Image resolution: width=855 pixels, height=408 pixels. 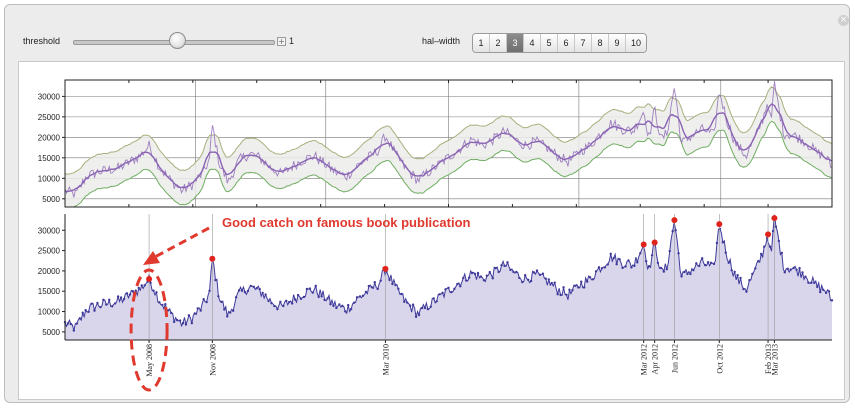 What do you see at coordinates (566, 43) in the screenshot?
I see `halfwidth-option-6: 6` at bounding box center [566, 43].